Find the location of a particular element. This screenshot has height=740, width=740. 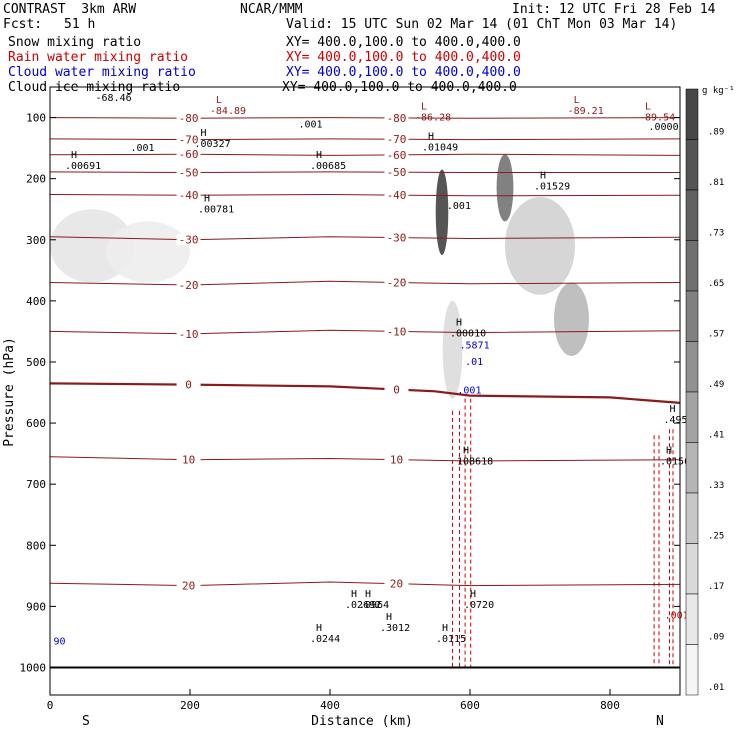

annotation-7: .001 is located at coordinates (469, 391).